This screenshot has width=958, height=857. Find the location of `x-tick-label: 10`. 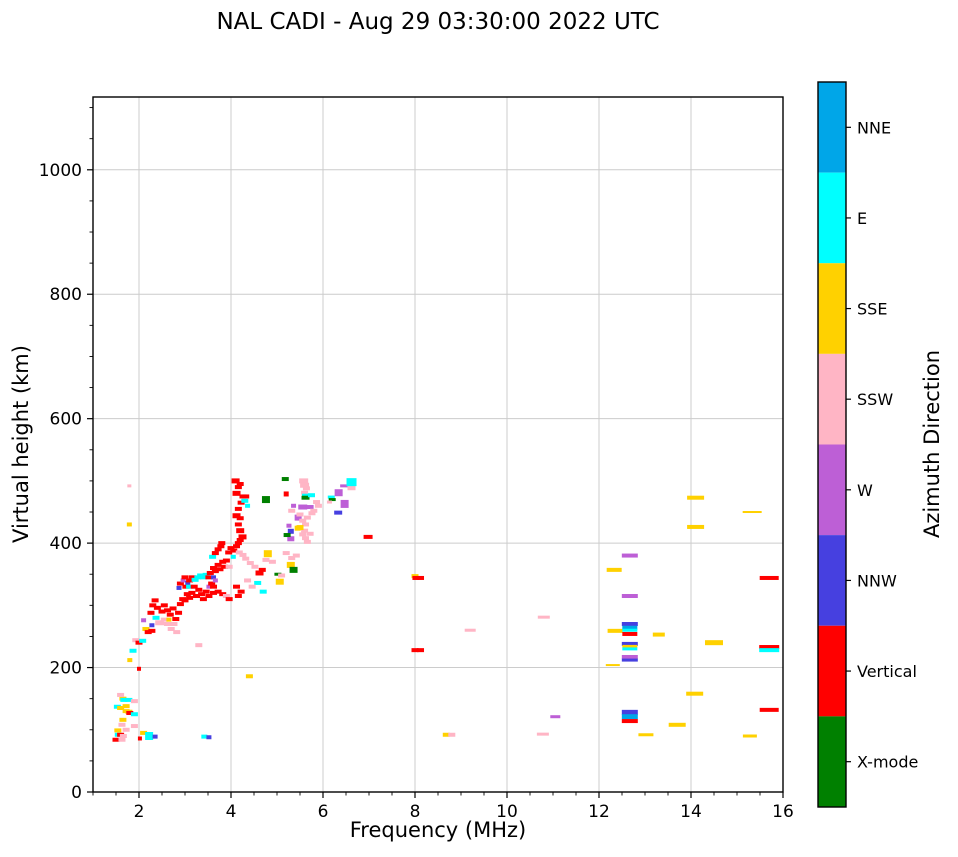

x-tick-label: 10 is located at coordinates (507, 812).